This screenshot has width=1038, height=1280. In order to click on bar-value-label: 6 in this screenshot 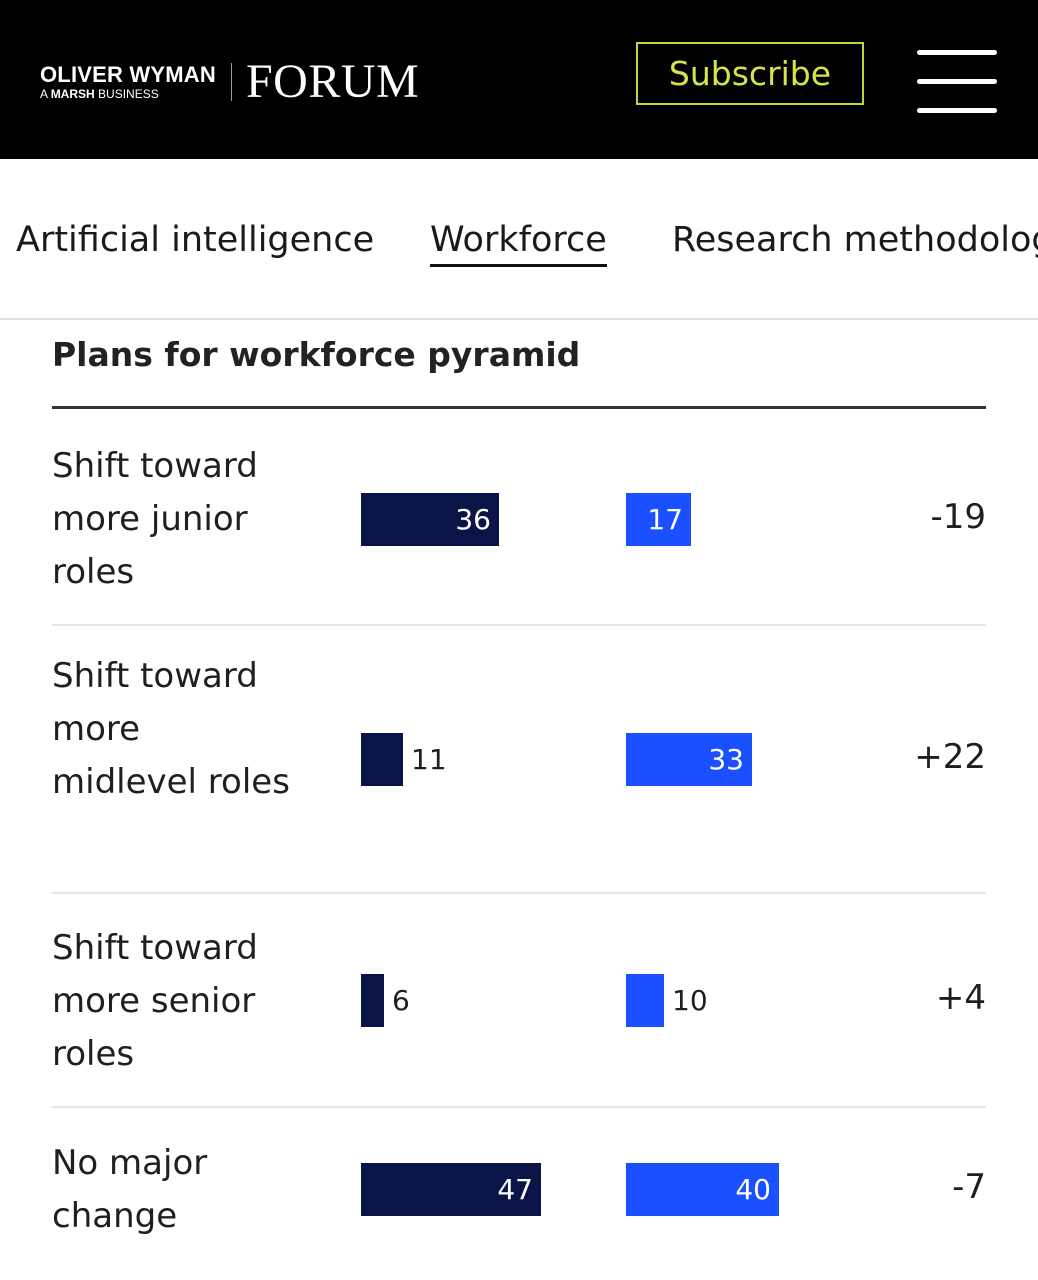, I will do `click(401, 1000)`.